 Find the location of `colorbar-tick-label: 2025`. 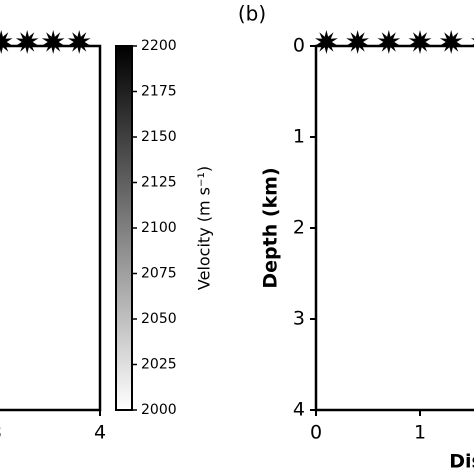

colorbar-tick-label: 2025 is located at coordinates (159, 365).